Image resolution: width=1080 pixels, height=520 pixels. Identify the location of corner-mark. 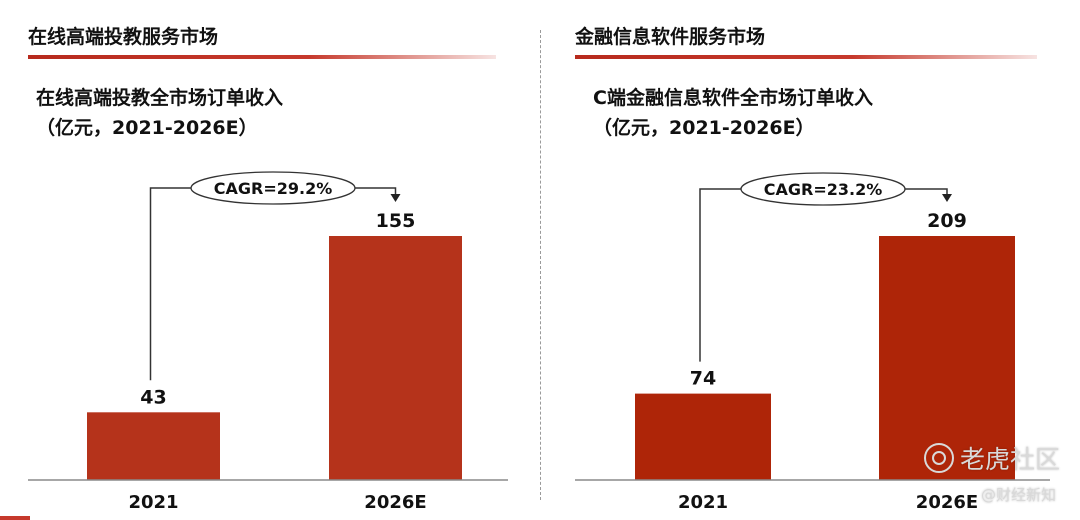
(15, 518).